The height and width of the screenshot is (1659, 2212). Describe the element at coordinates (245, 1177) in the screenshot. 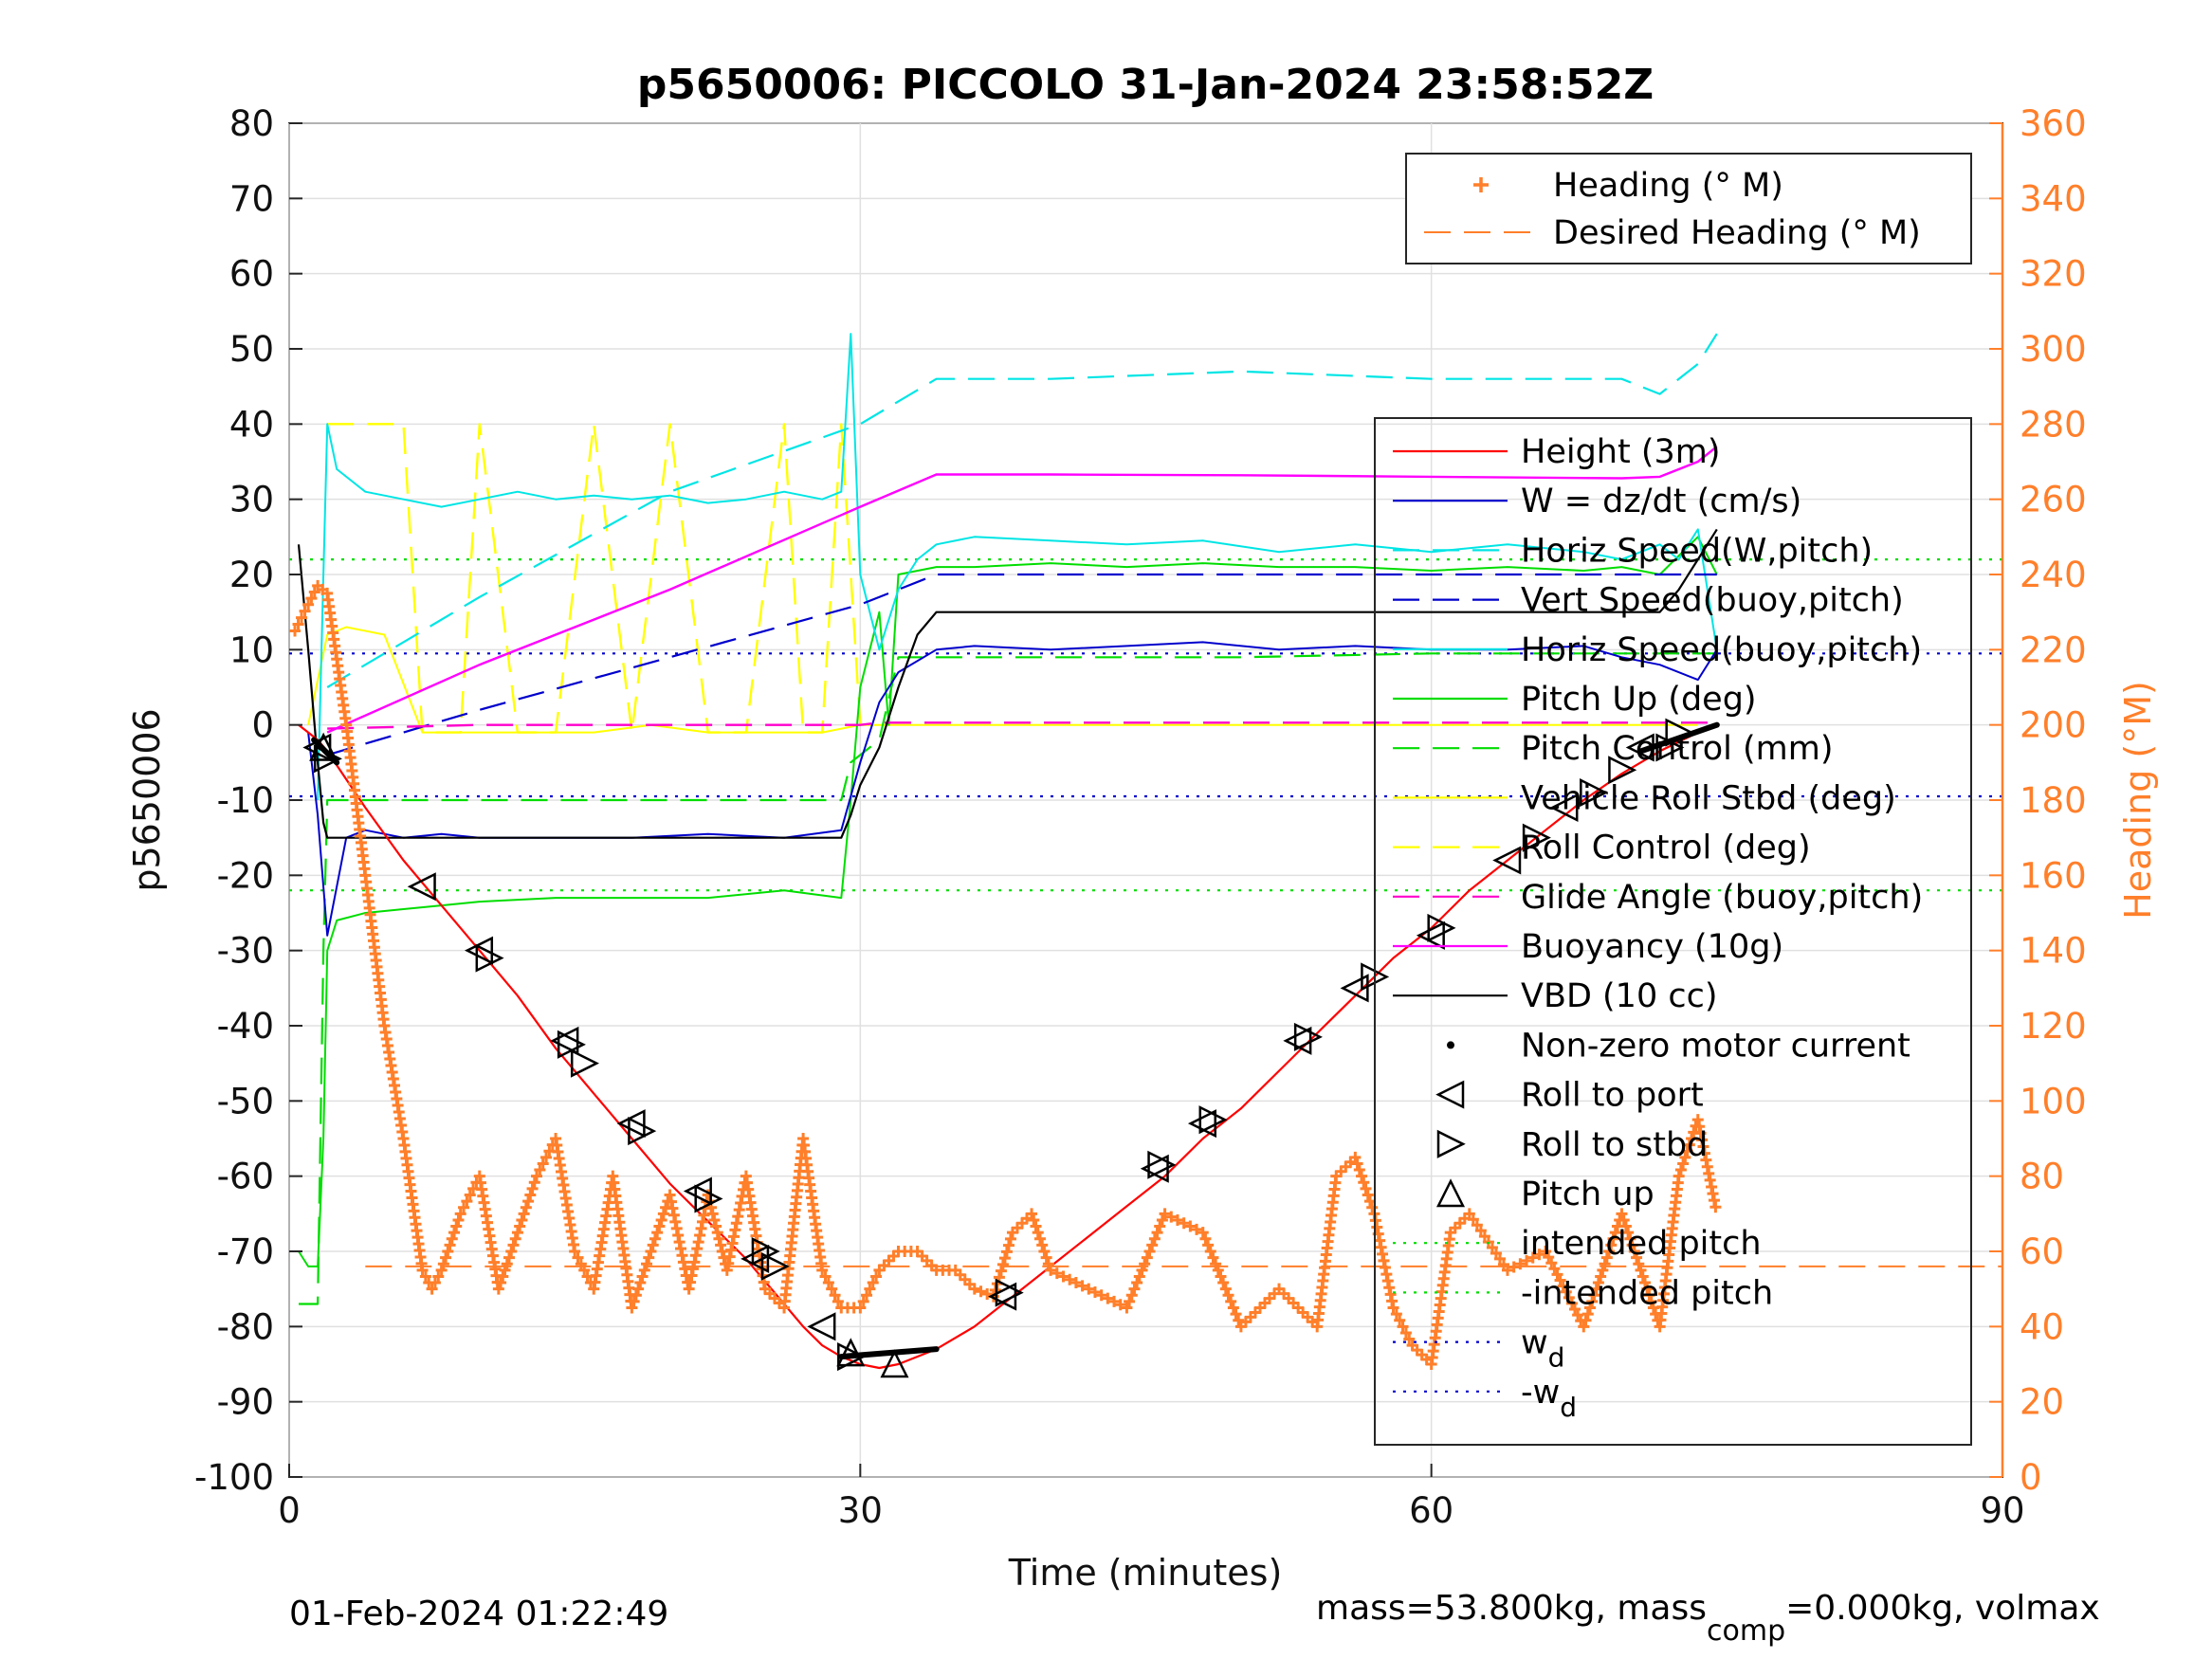

I see `y-tick-label: -60` at that location.